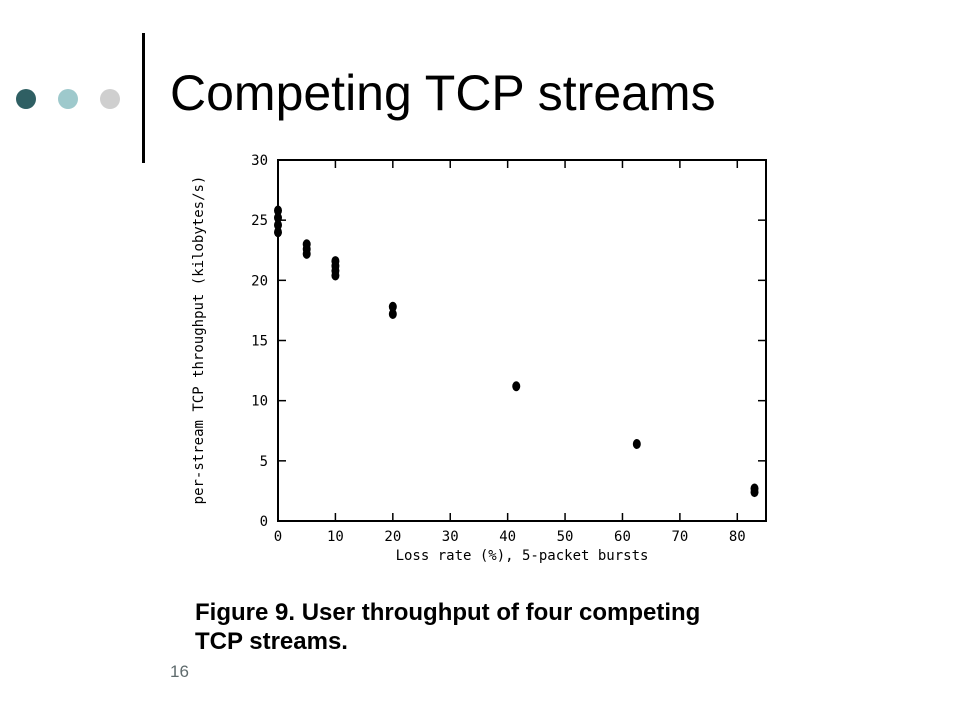 Image resolution: width=960 pixels, height=720 pixels. I want to click on y-tick-label: 0, so click(264, 522).